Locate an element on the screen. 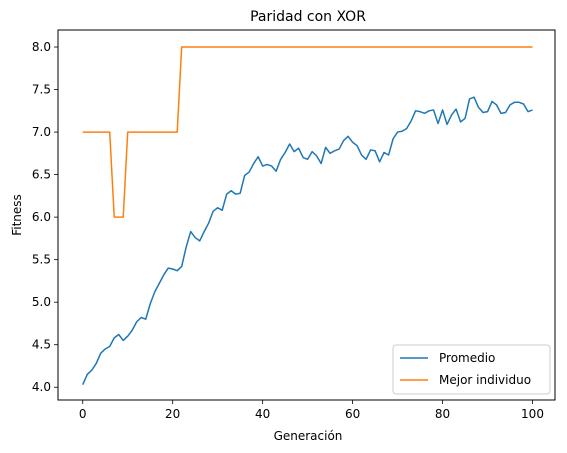  chart-title: Paridad con XOR is located at coordinates (308, 17).